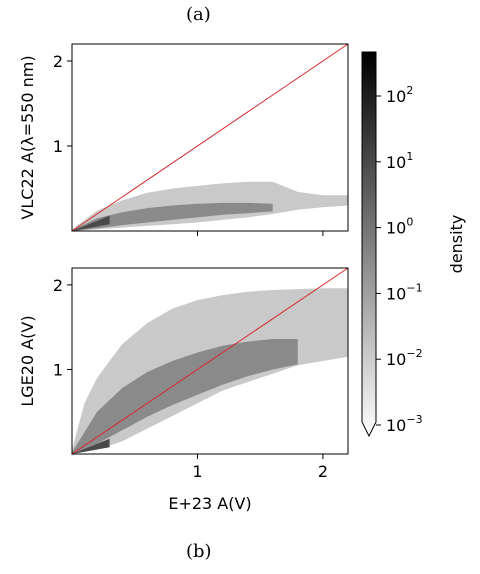 This screenshot has height=574, width=480. Describe the element at coordinates (414, 419) in the screenshot. I see `colorbar-tick-exponent: −3` at that location.